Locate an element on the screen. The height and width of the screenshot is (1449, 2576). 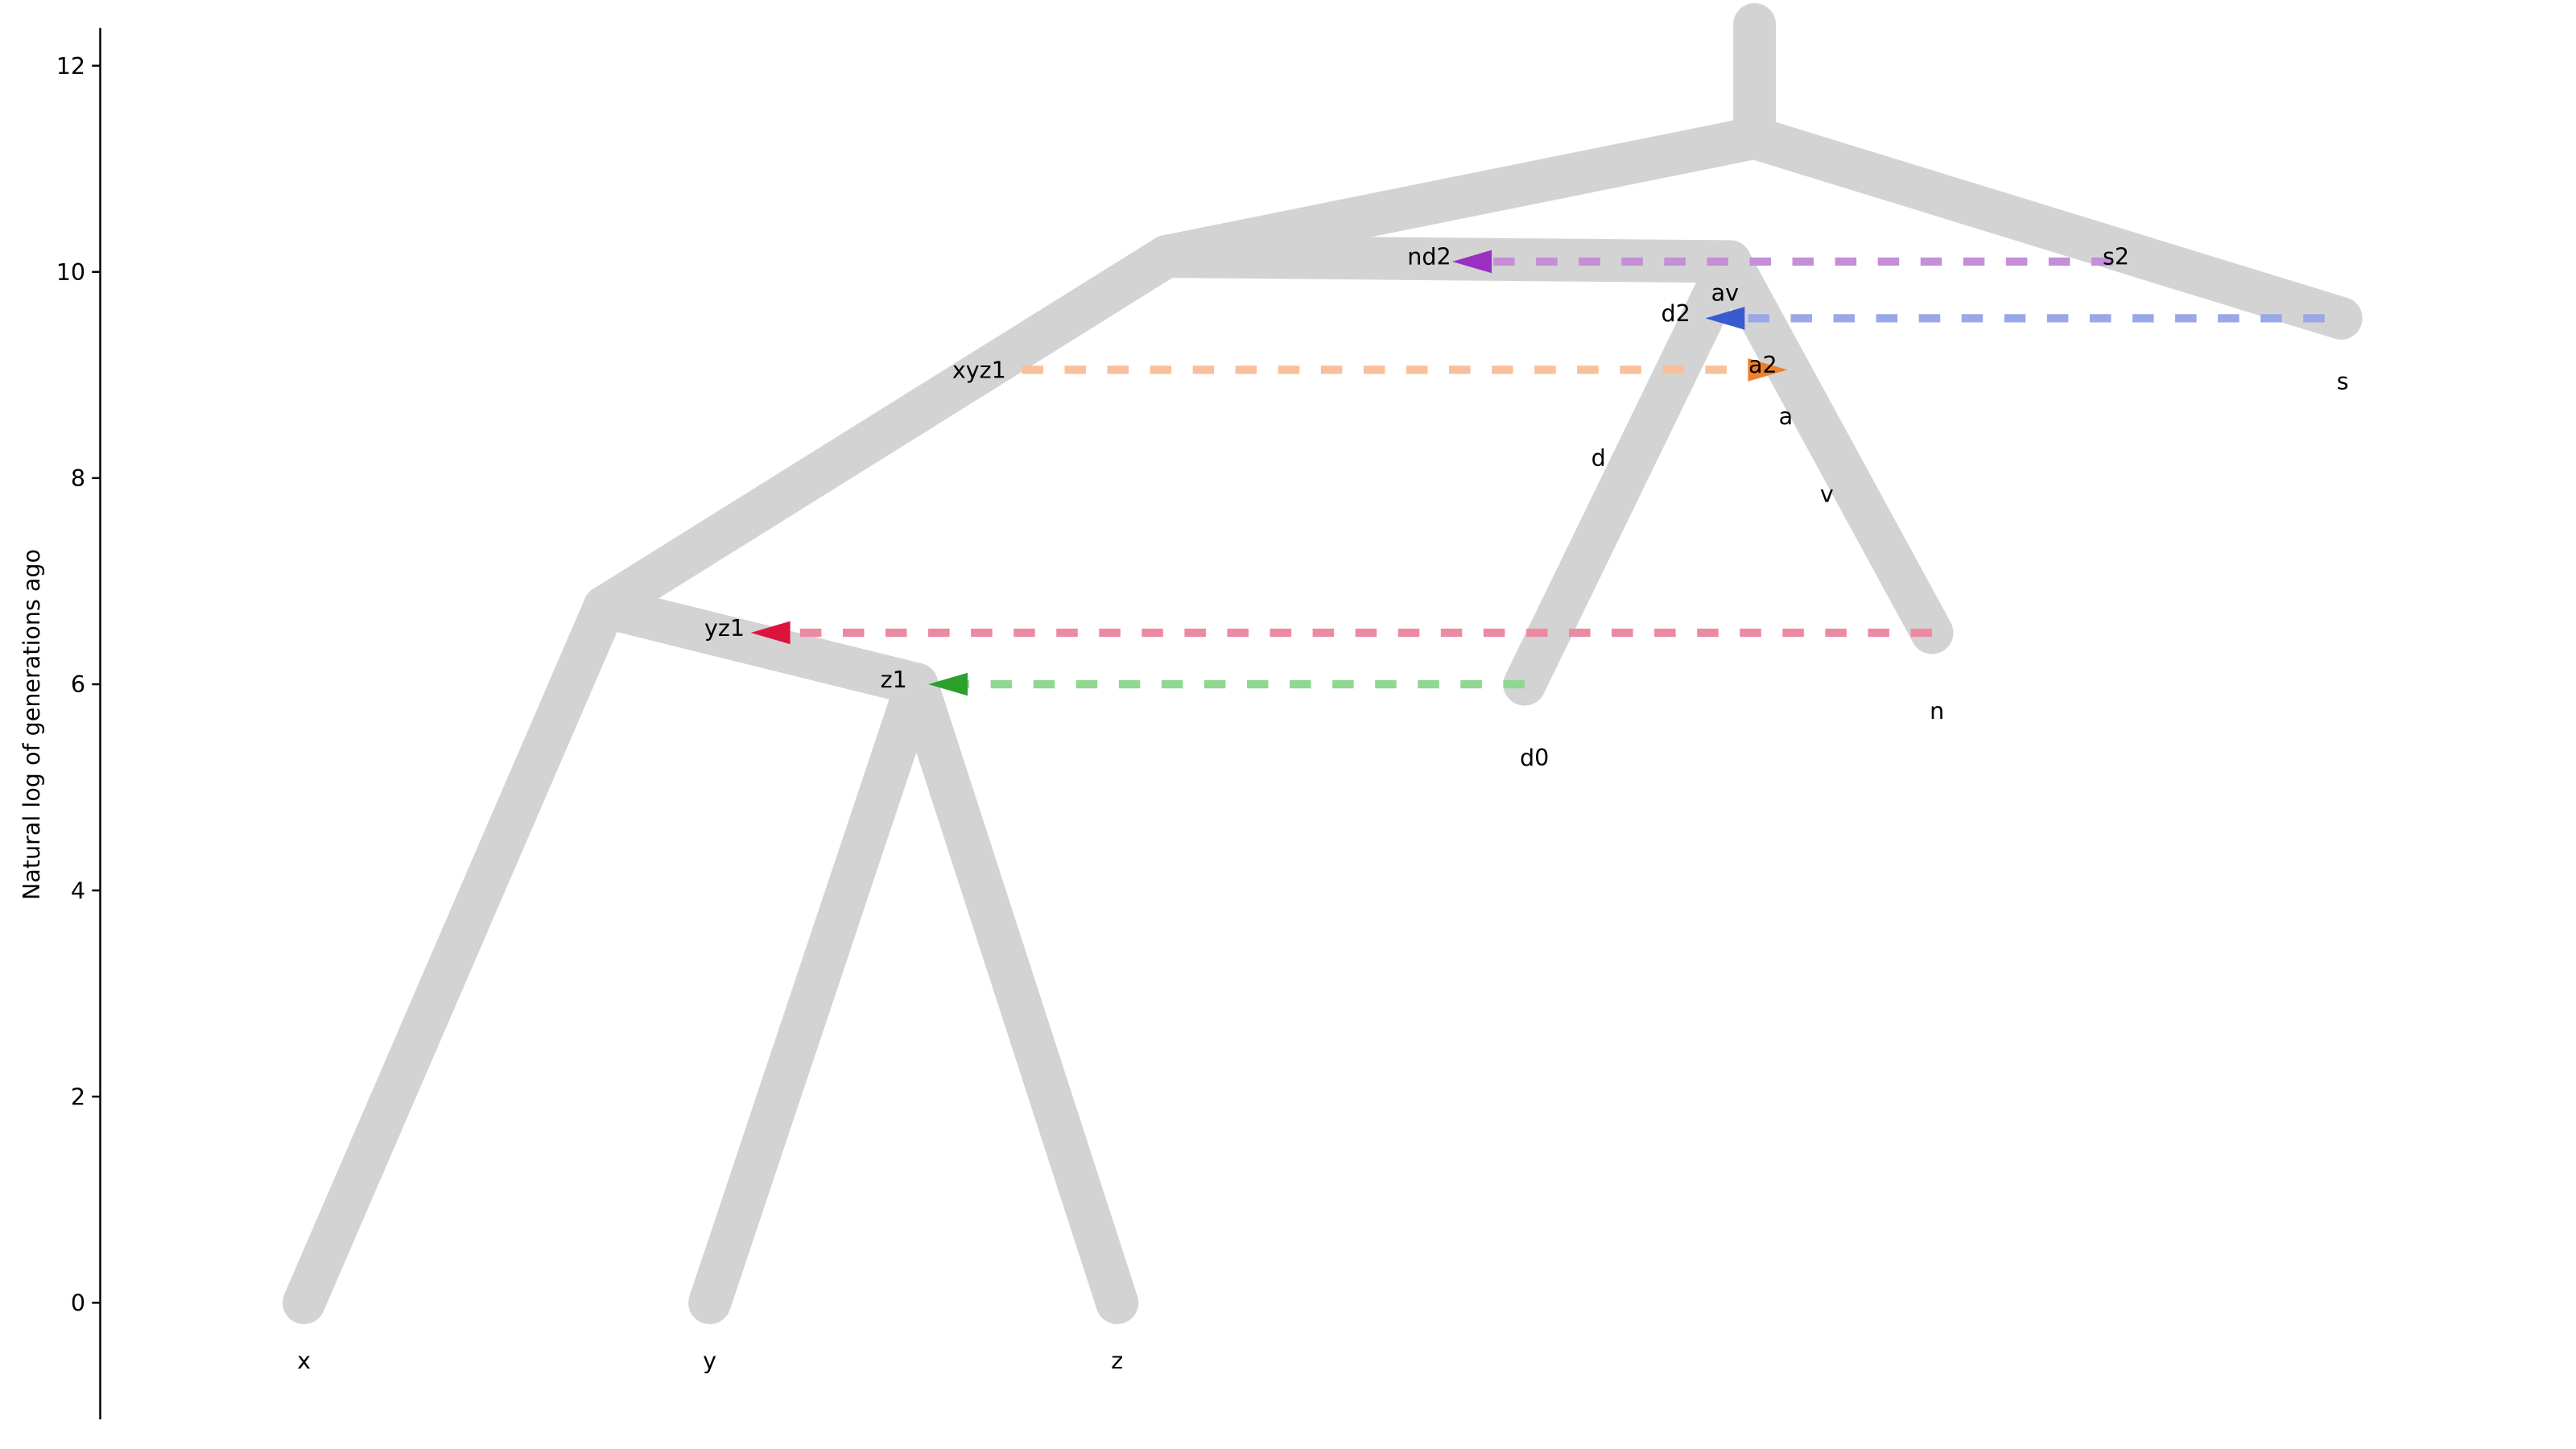
y-axis: 0 2 4 6 8 10 12 Natural log of generations ago is located at coordinates (59, 723).